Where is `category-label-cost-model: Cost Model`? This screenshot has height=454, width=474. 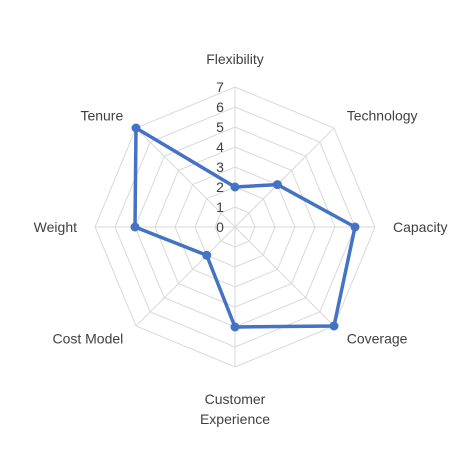
category-label-cost-model: Cost Model is located at coordinates (87, 339).